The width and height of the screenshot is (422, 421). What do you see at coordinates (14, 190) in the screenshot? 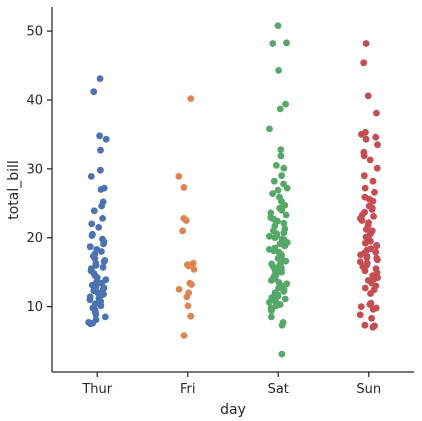
I see `y-axis-label: total_bill` at bounding box center [14, 190].